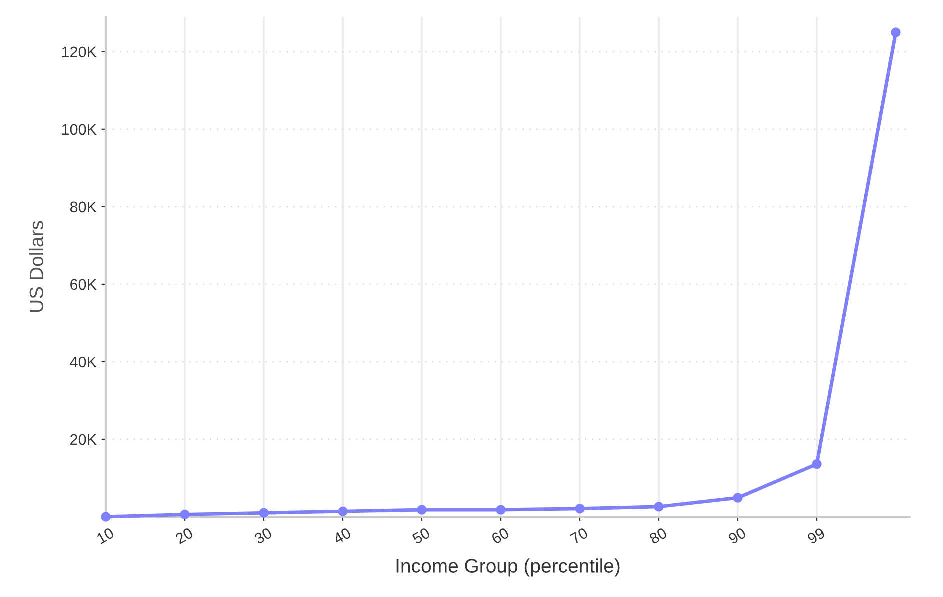 This screenshot has height=597, width=943. I want to click on x-axis-title: Income Group (percentile), so click(508, 567).